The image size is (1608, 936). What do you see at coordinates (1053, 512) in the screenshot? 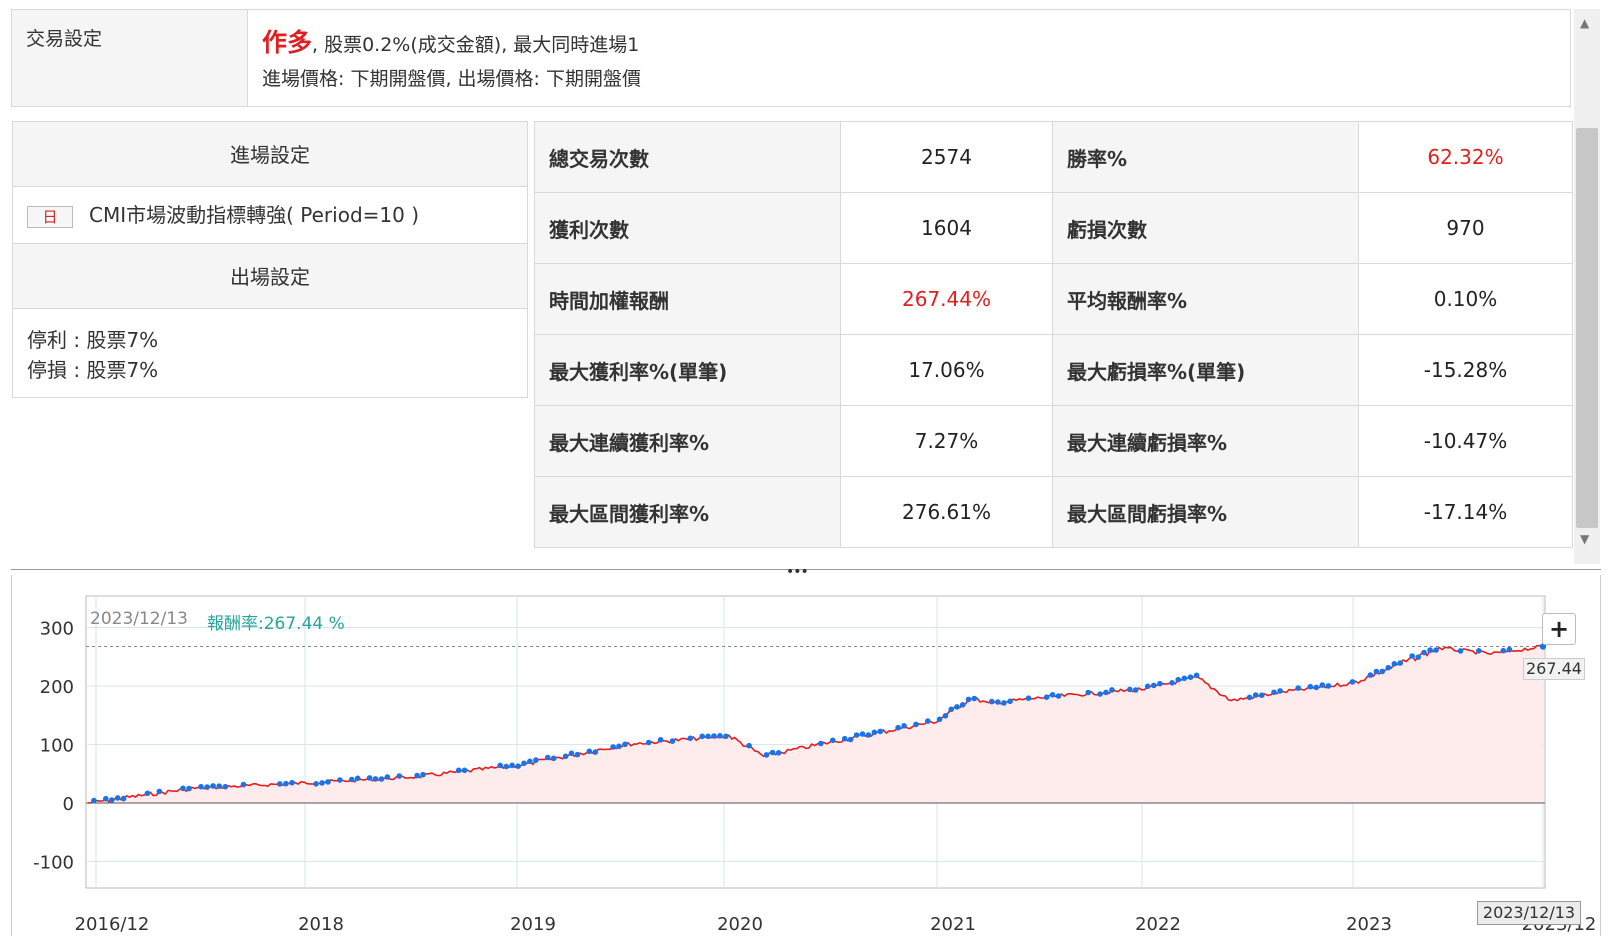
I see `stats-row: 最大區間獲利率% 276.61% 最大區間虧損率% -17.14%` at bounding box center [1053, 512].